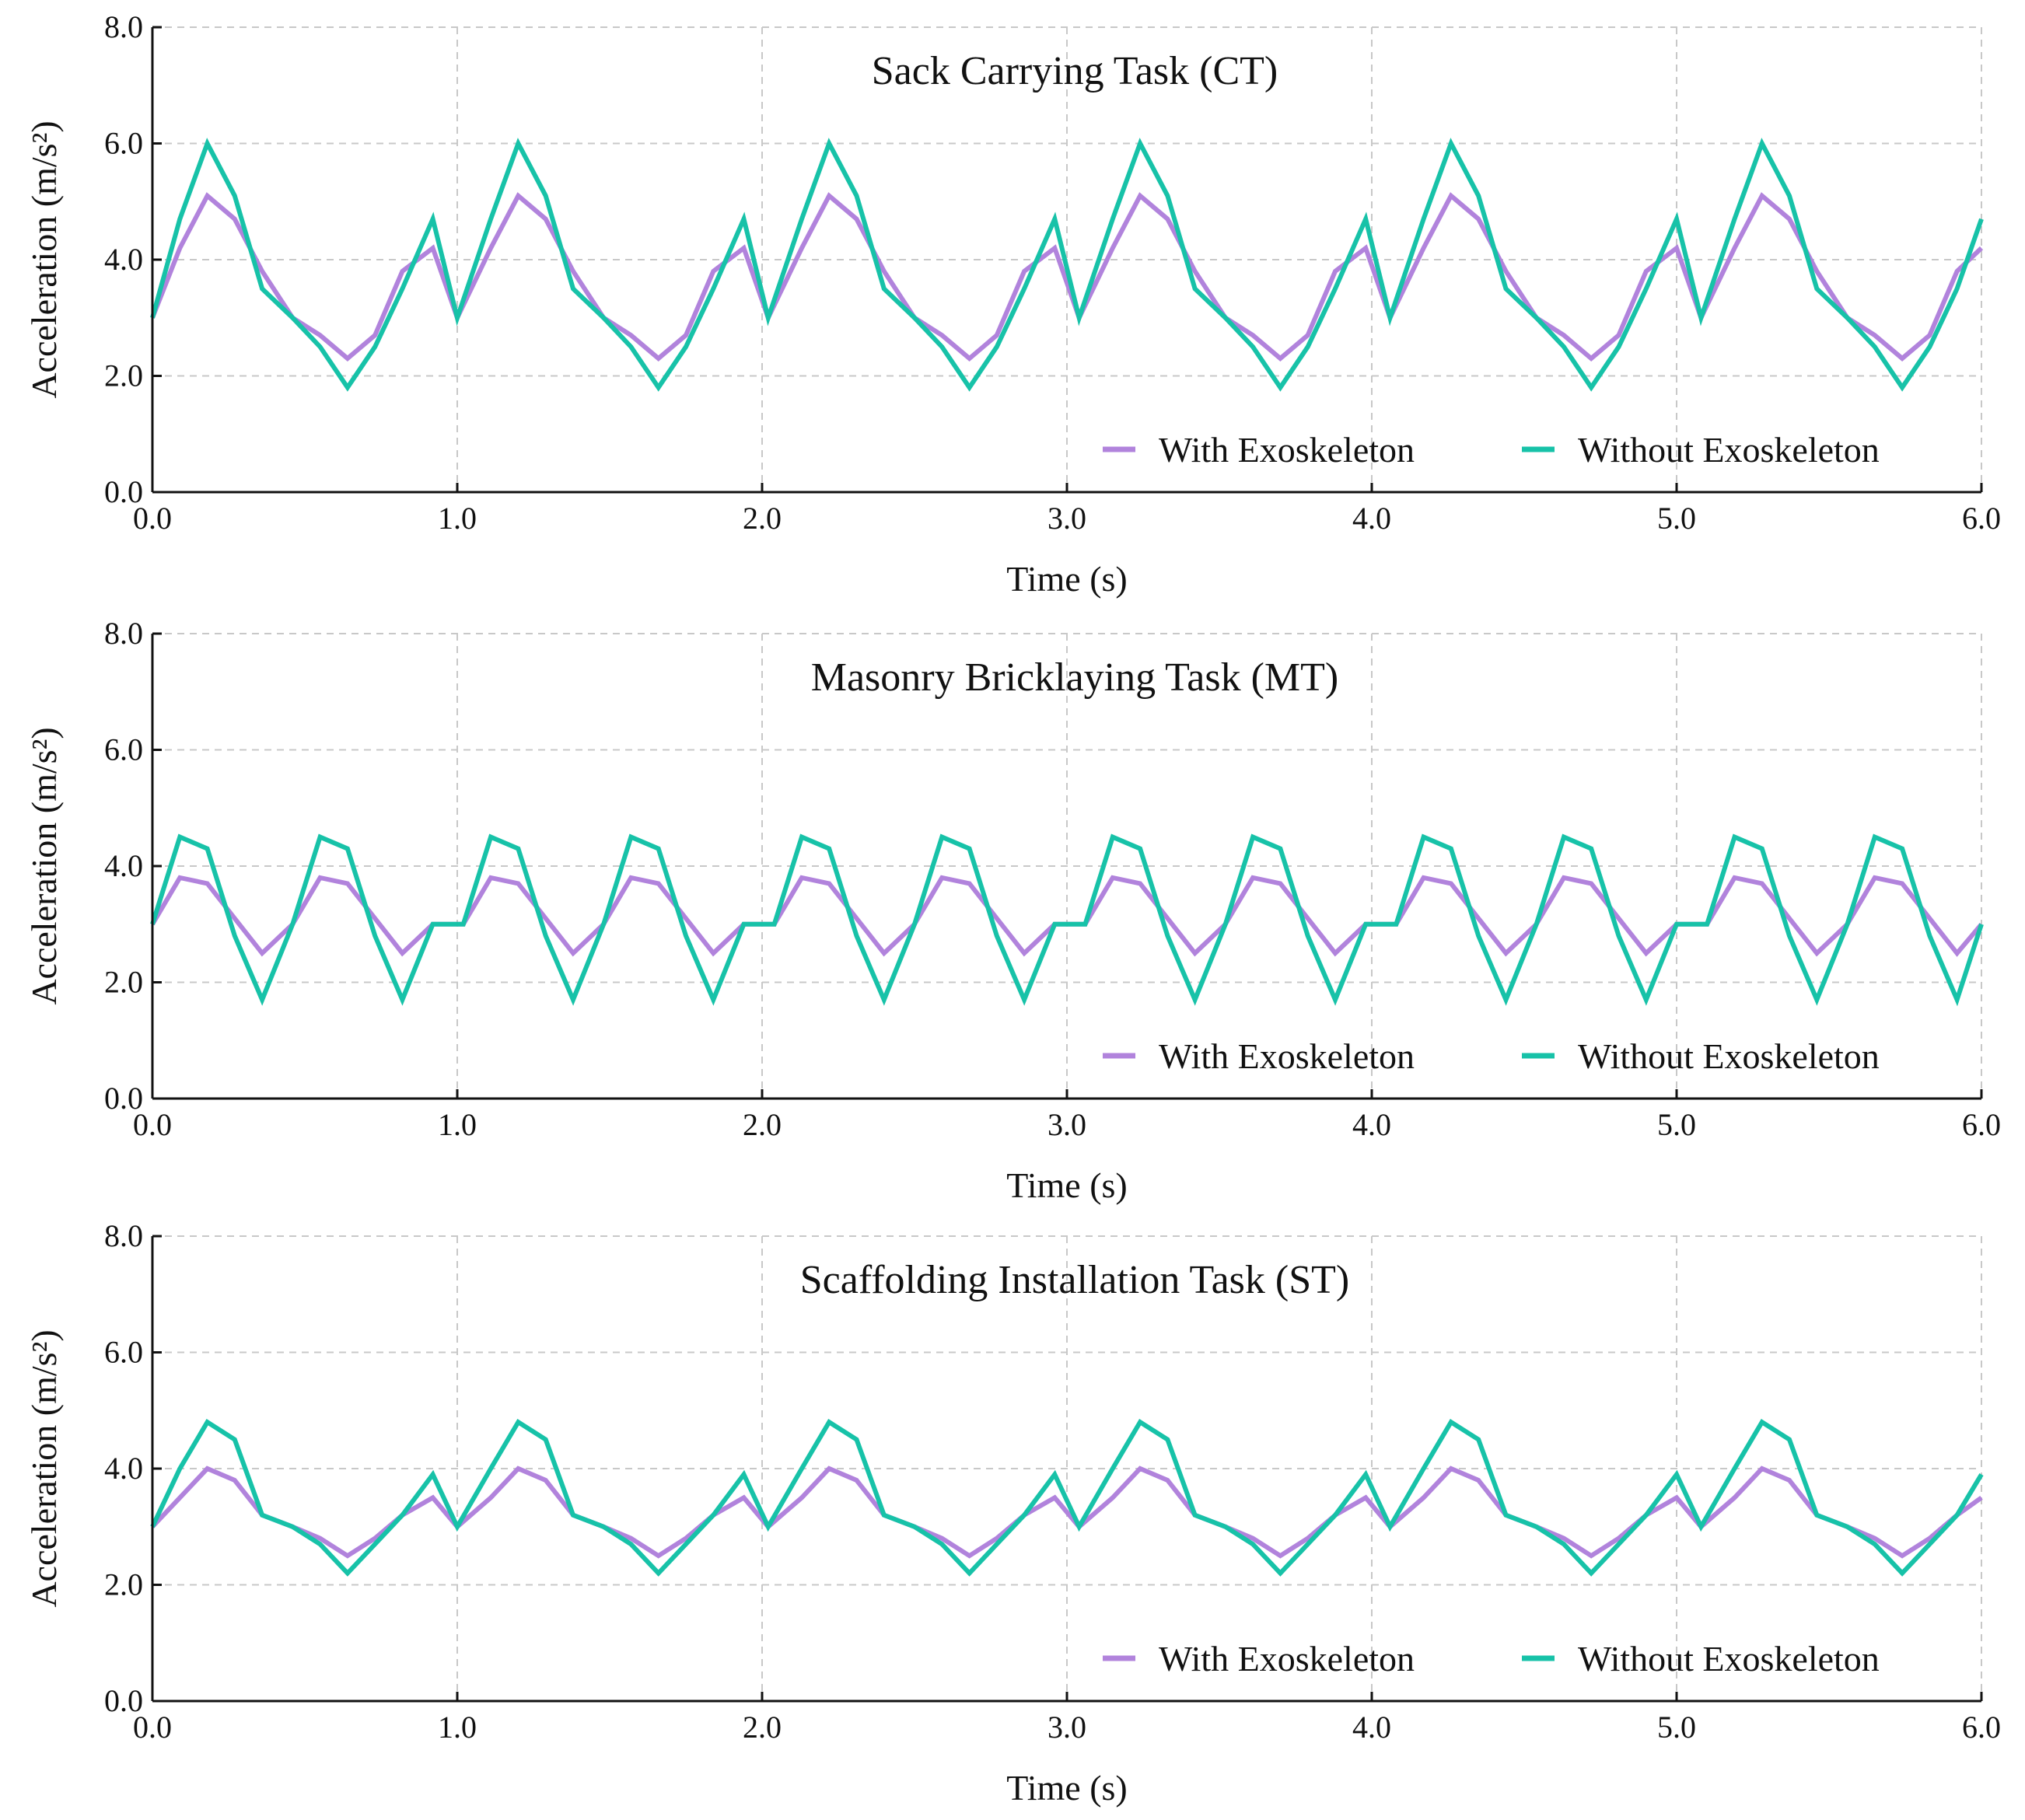 Image resolution: width=2025 pixels, height=1820 pixels. Describe the element at coordinates (1075, 71) in the screenshot. I see `chart-title: Sack Carrying Task (CT)` at that location.